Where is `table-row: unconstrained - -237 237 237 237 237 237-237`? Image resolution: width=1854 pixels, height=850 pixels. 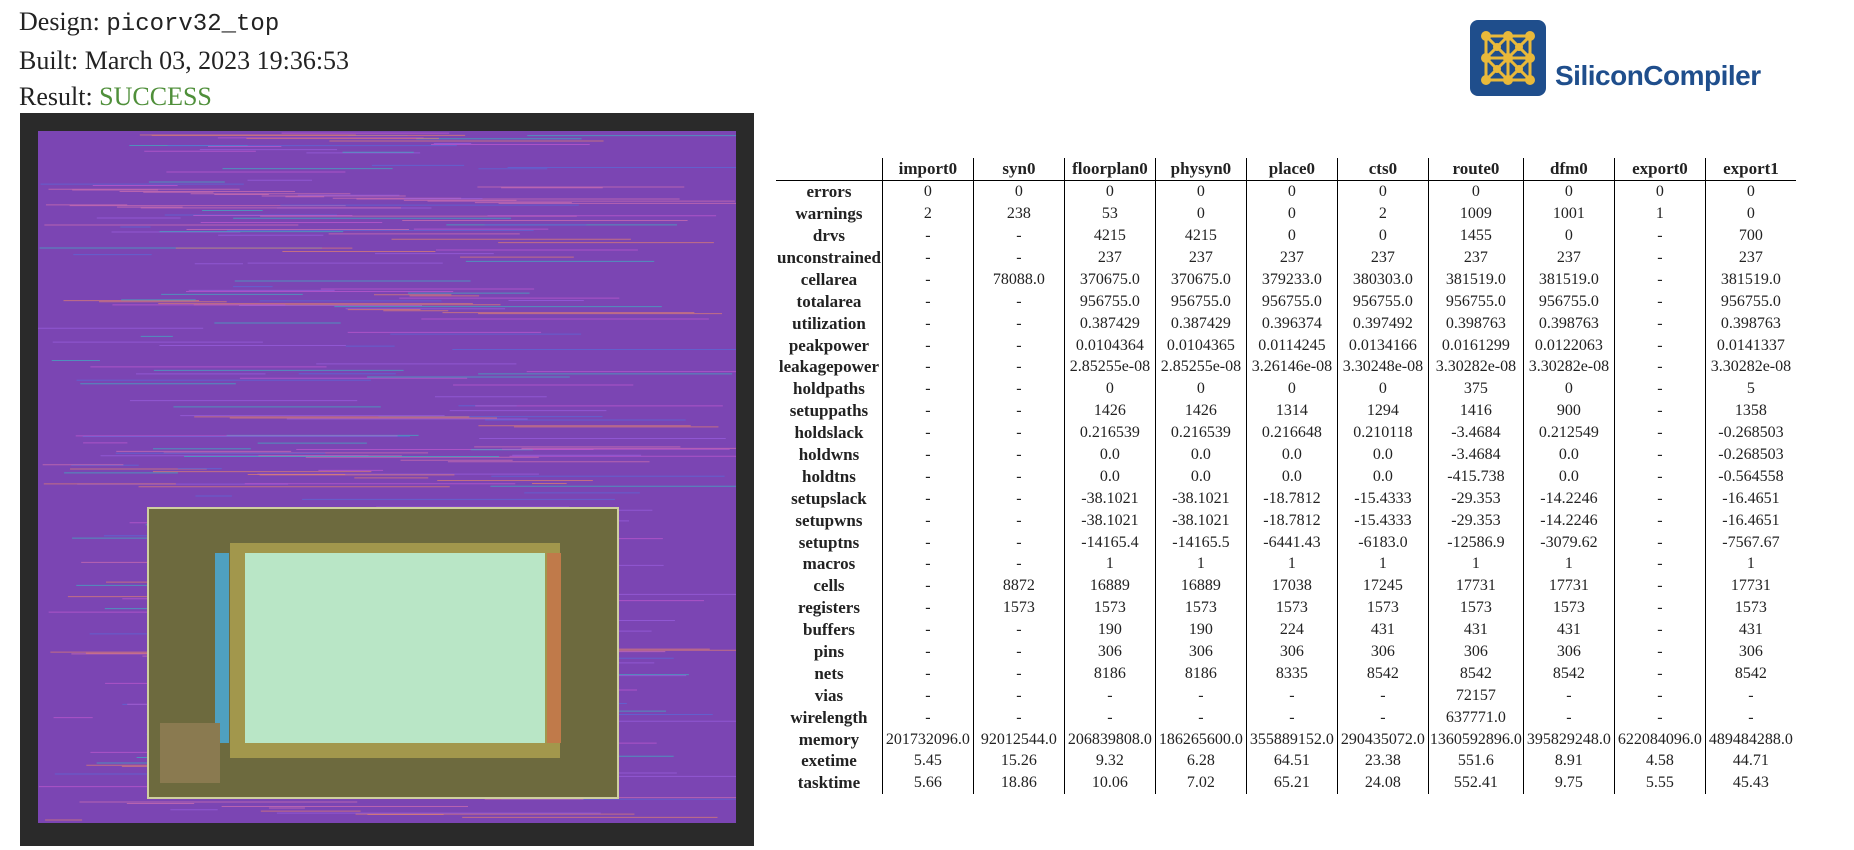 table-row: unconstrained - -237 237 237 237 237 237-237 is located at coordinates (1286, 257).